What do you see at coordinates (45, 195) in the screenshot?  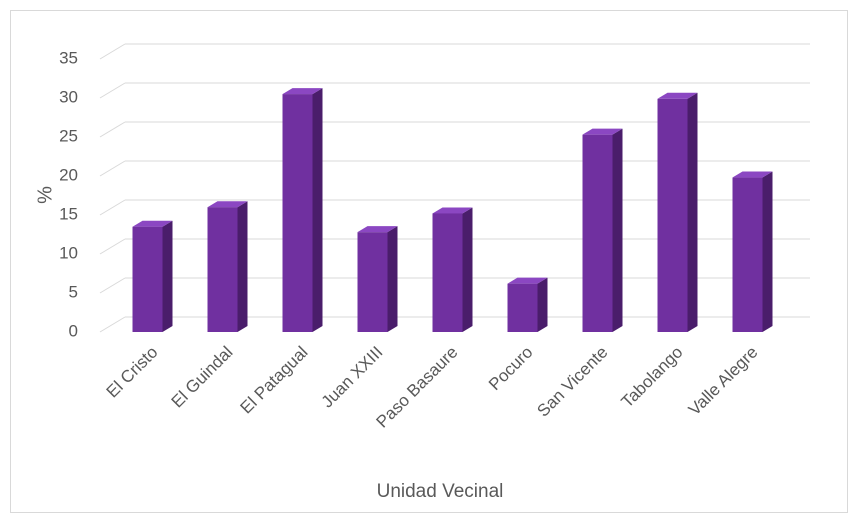 I see `y-axis-label: %` at bounding box center [45, 195].